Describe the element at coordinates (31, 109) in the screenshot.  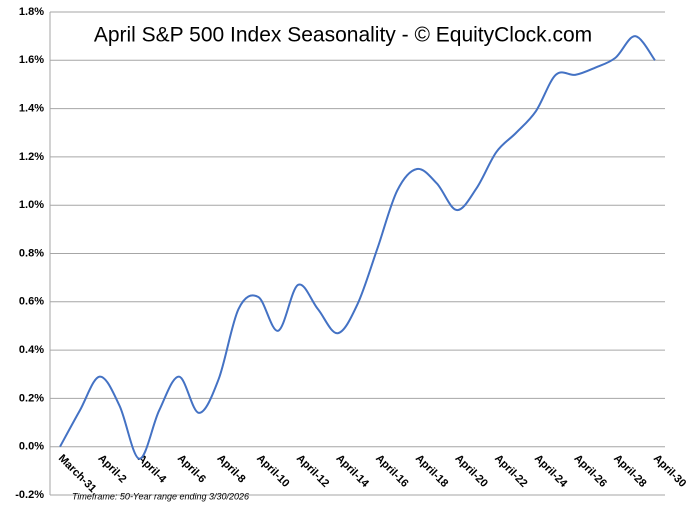
I see `y-tick-label: 1.4%` at that location.